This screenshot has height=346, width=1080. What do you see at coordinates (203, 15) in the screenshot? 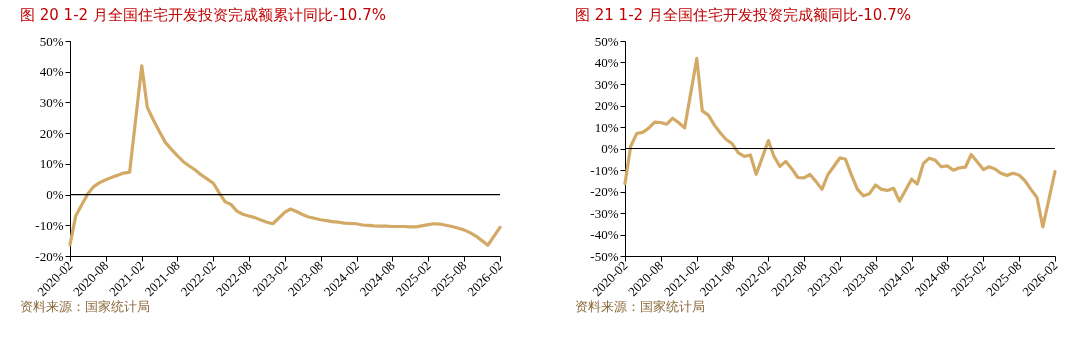
I see `chart-title: 图 20 1-2 月全国住宅开发投资完成额累计同比-10.7%` at bounding box center [203, 15].